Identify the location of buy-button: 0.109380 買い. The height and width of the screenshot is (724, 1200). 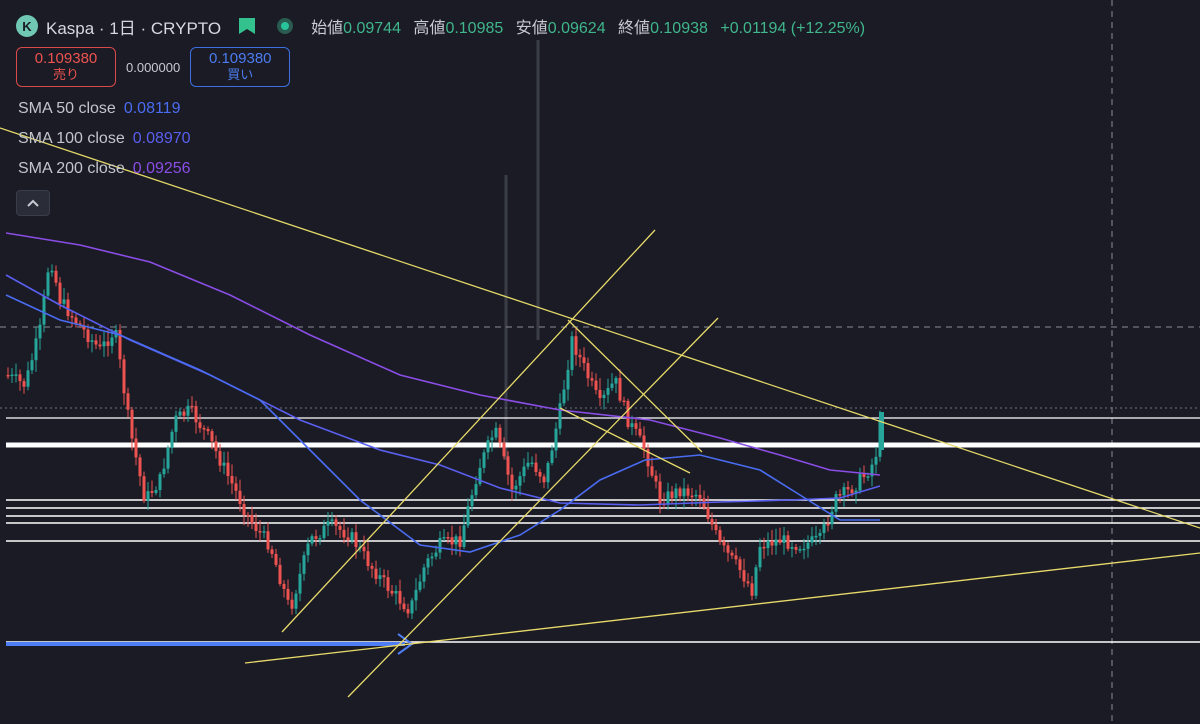
(240, 67).